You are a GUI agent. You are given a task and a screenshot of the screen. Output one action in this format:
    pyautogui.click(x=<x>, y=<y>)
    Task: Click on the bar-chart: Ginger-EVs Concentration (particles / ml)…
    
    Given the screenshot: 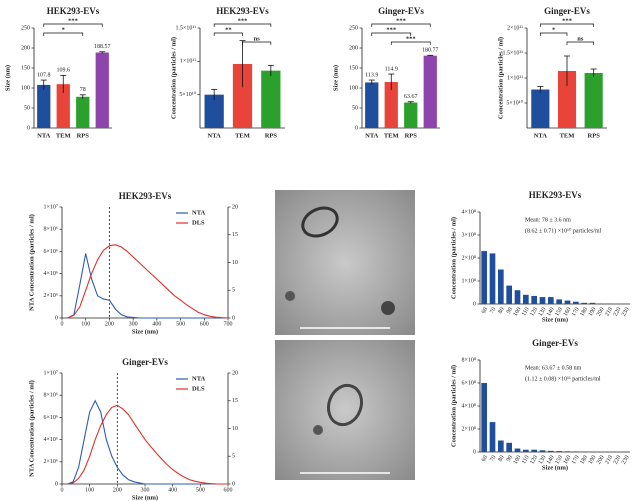 What is the action you would take?
    pyautogui.click(x=552, y=72)
    